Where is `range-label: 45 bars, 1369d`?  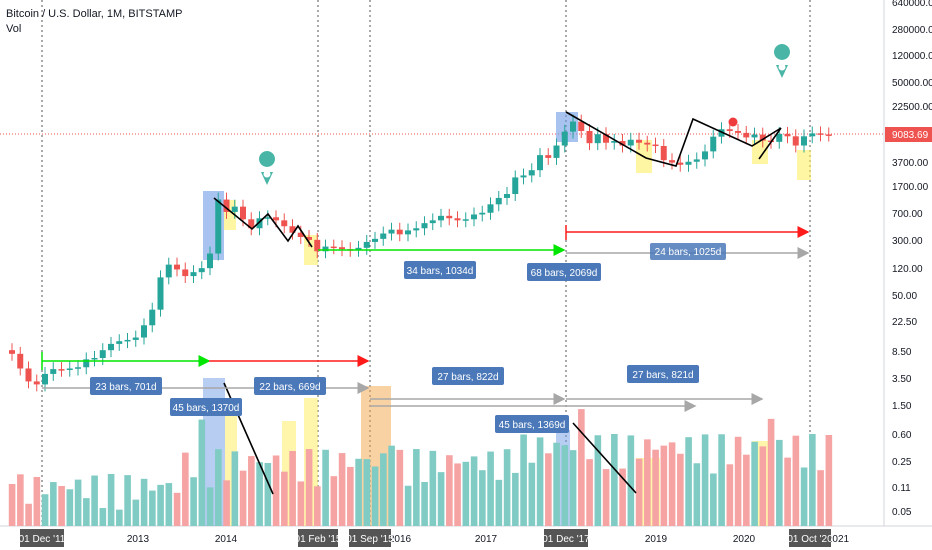
range-label: 45 bars, 1369d is located at coordinates (532, 425).